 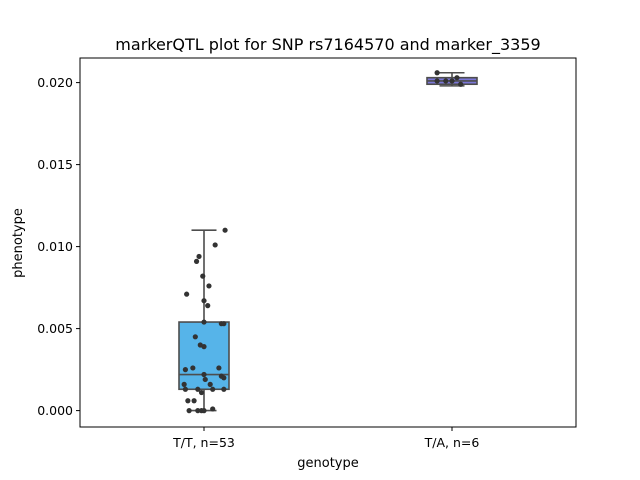 I want to click on y-tick-label: 0.020, so click(x=55, y=82).